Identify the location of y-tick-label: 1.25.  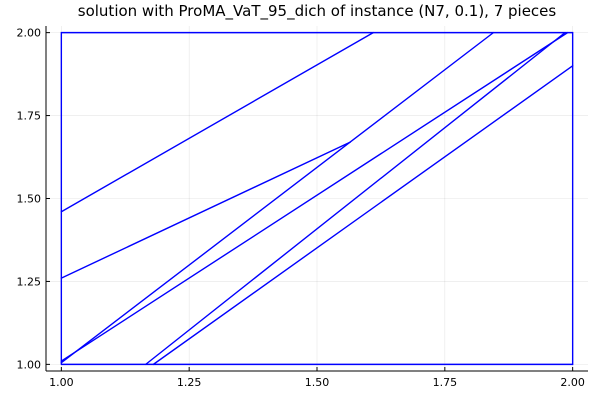
(29, 281).